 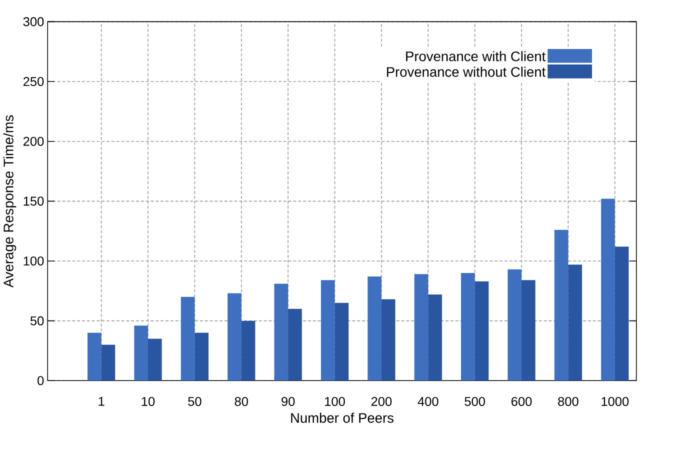 I want to click on legend-label: Provenance without Client, so click(x=466, y=71).